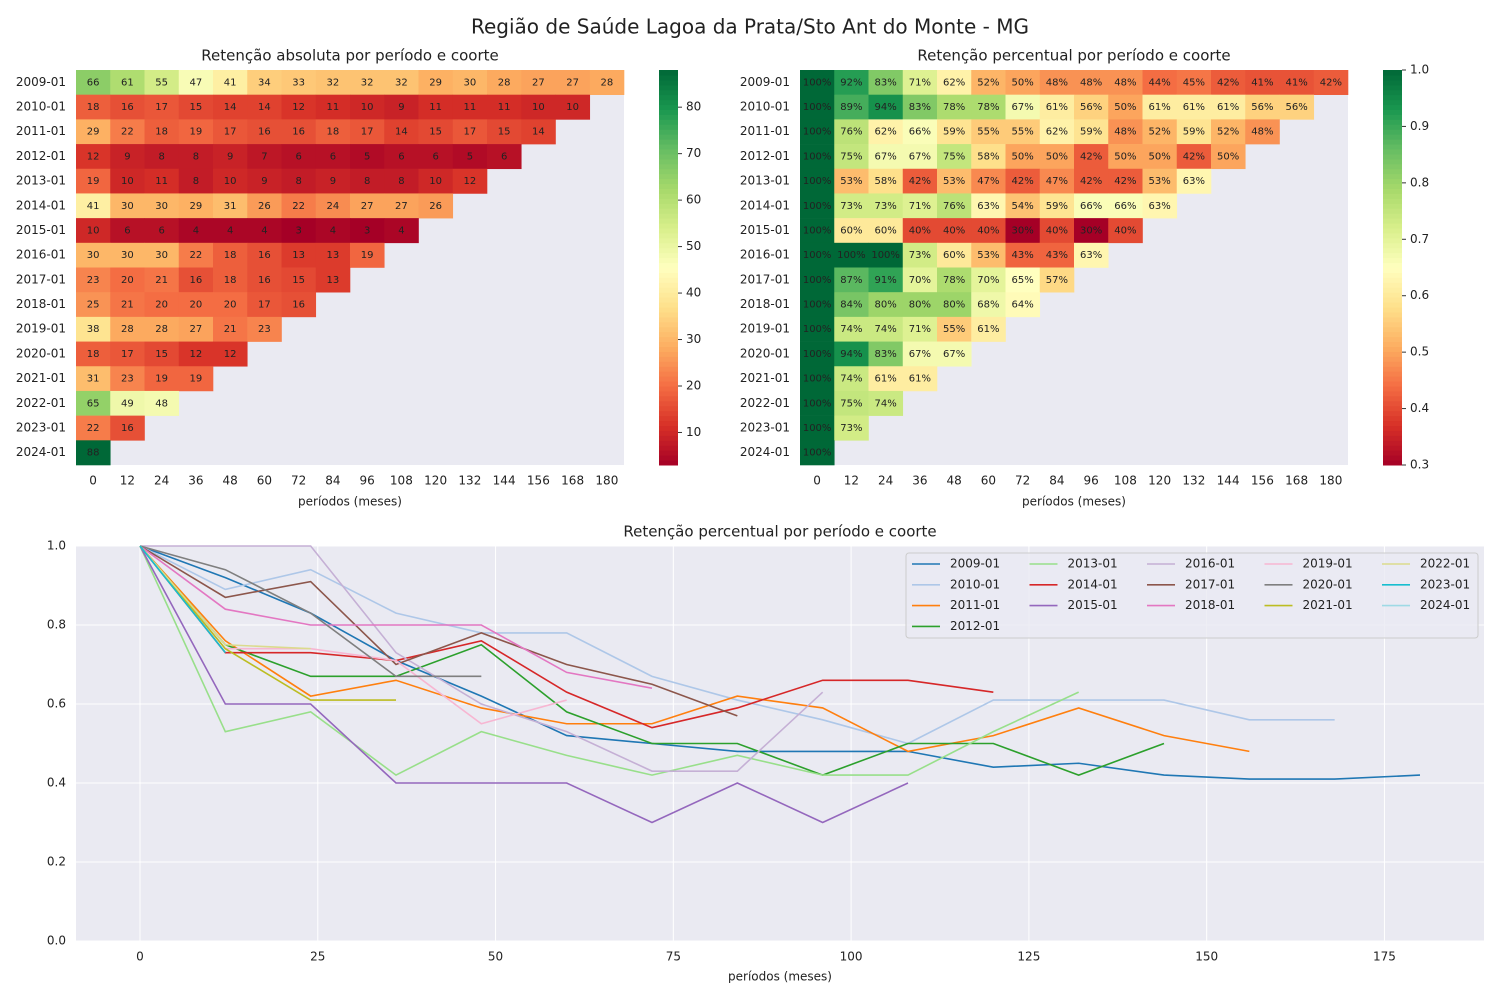 The height and width of the screenshot is (1000, 1500). I want to click on y-tick-label: 2019-01, so click(765, 329).